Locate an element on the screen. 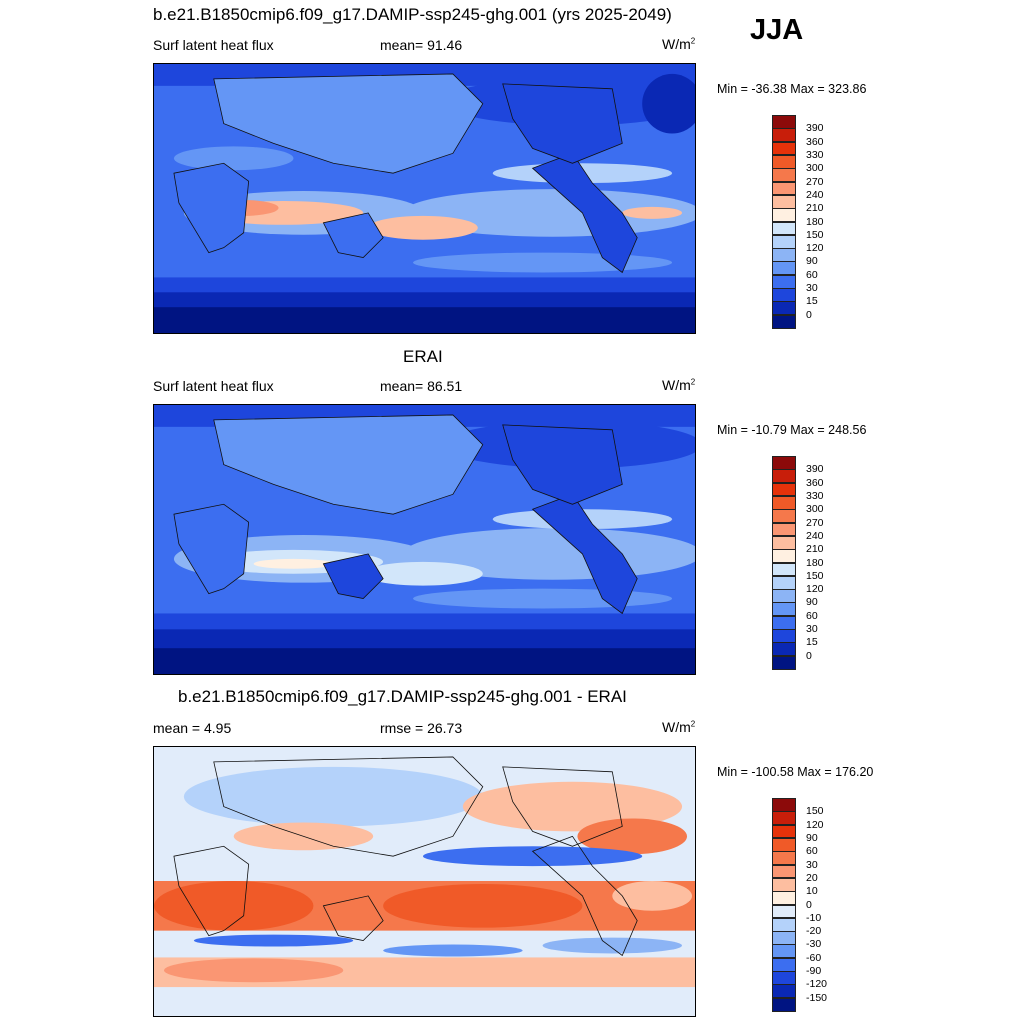 This screenshot has height=1024, width=1024. season-label: JJA is located at coordinates (777, 30).